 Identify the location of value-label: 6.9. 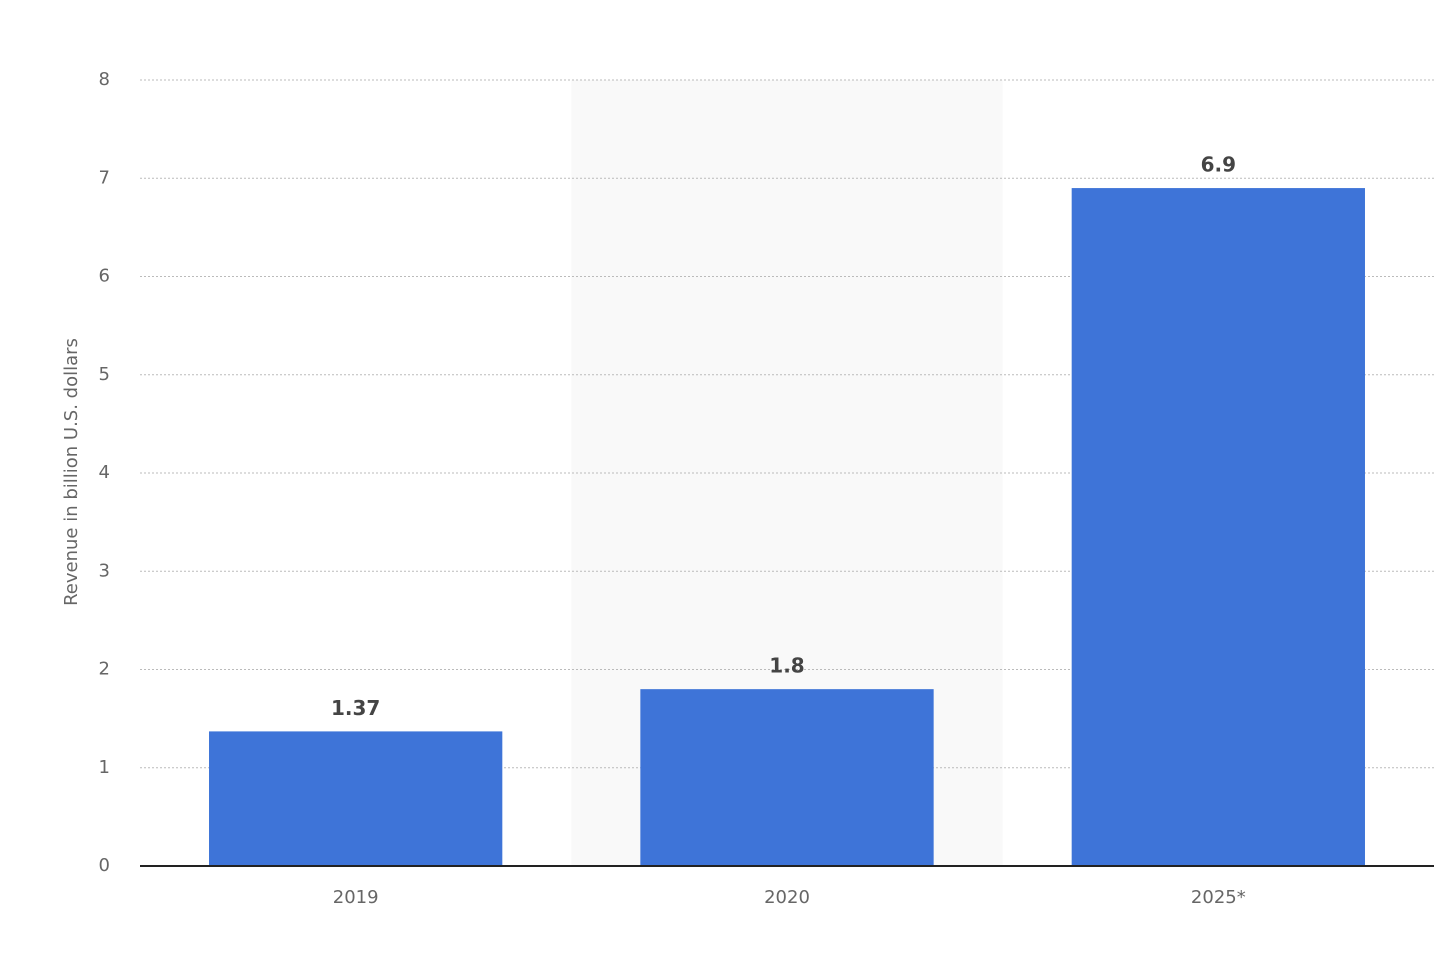
(1218, 165).